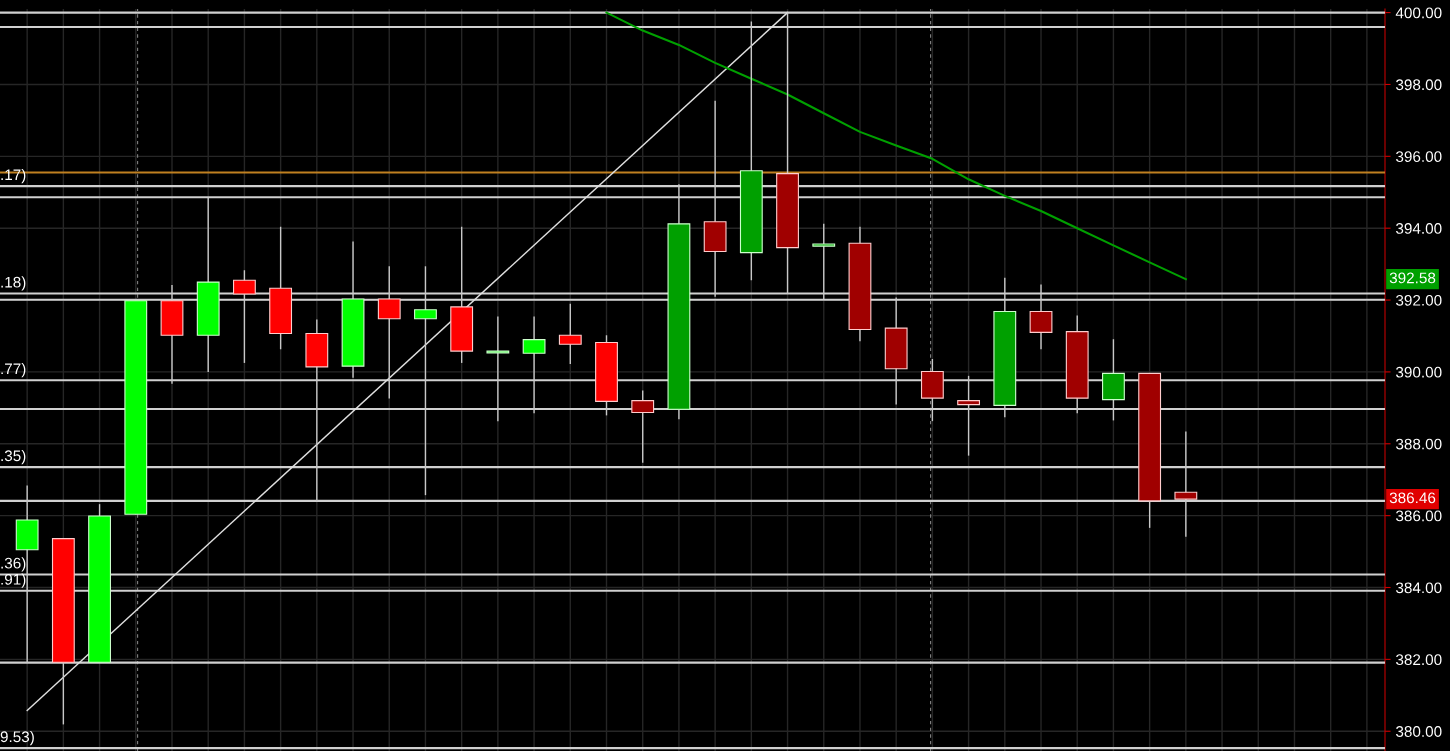 The image size is (1450, 751). Describe the element at coordinates (13, 457) in the screenshot. I see `annotation: .35)` at that location.